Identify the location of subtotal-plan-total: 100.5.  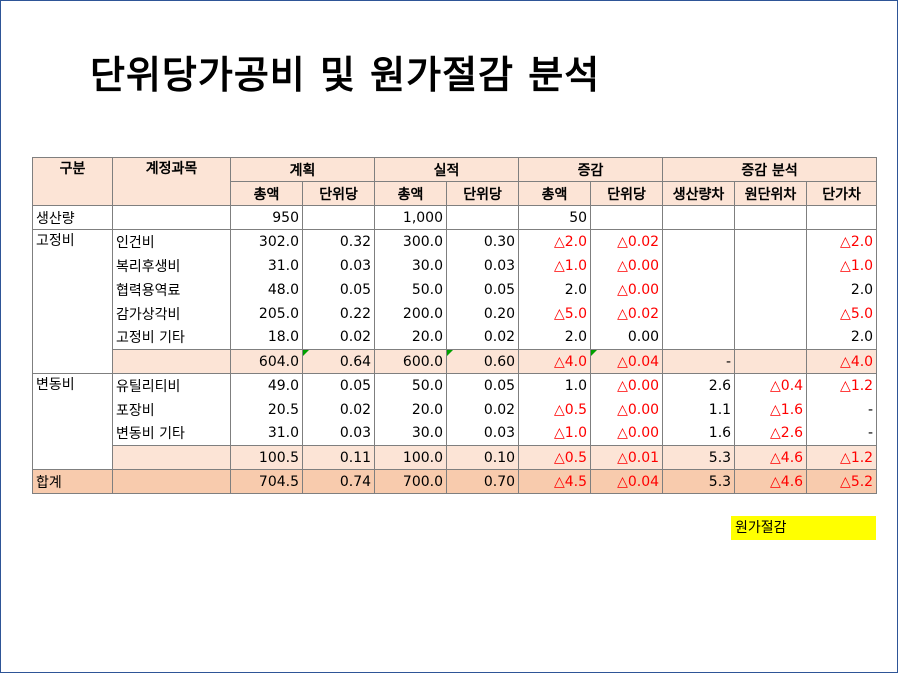
(266, 457).